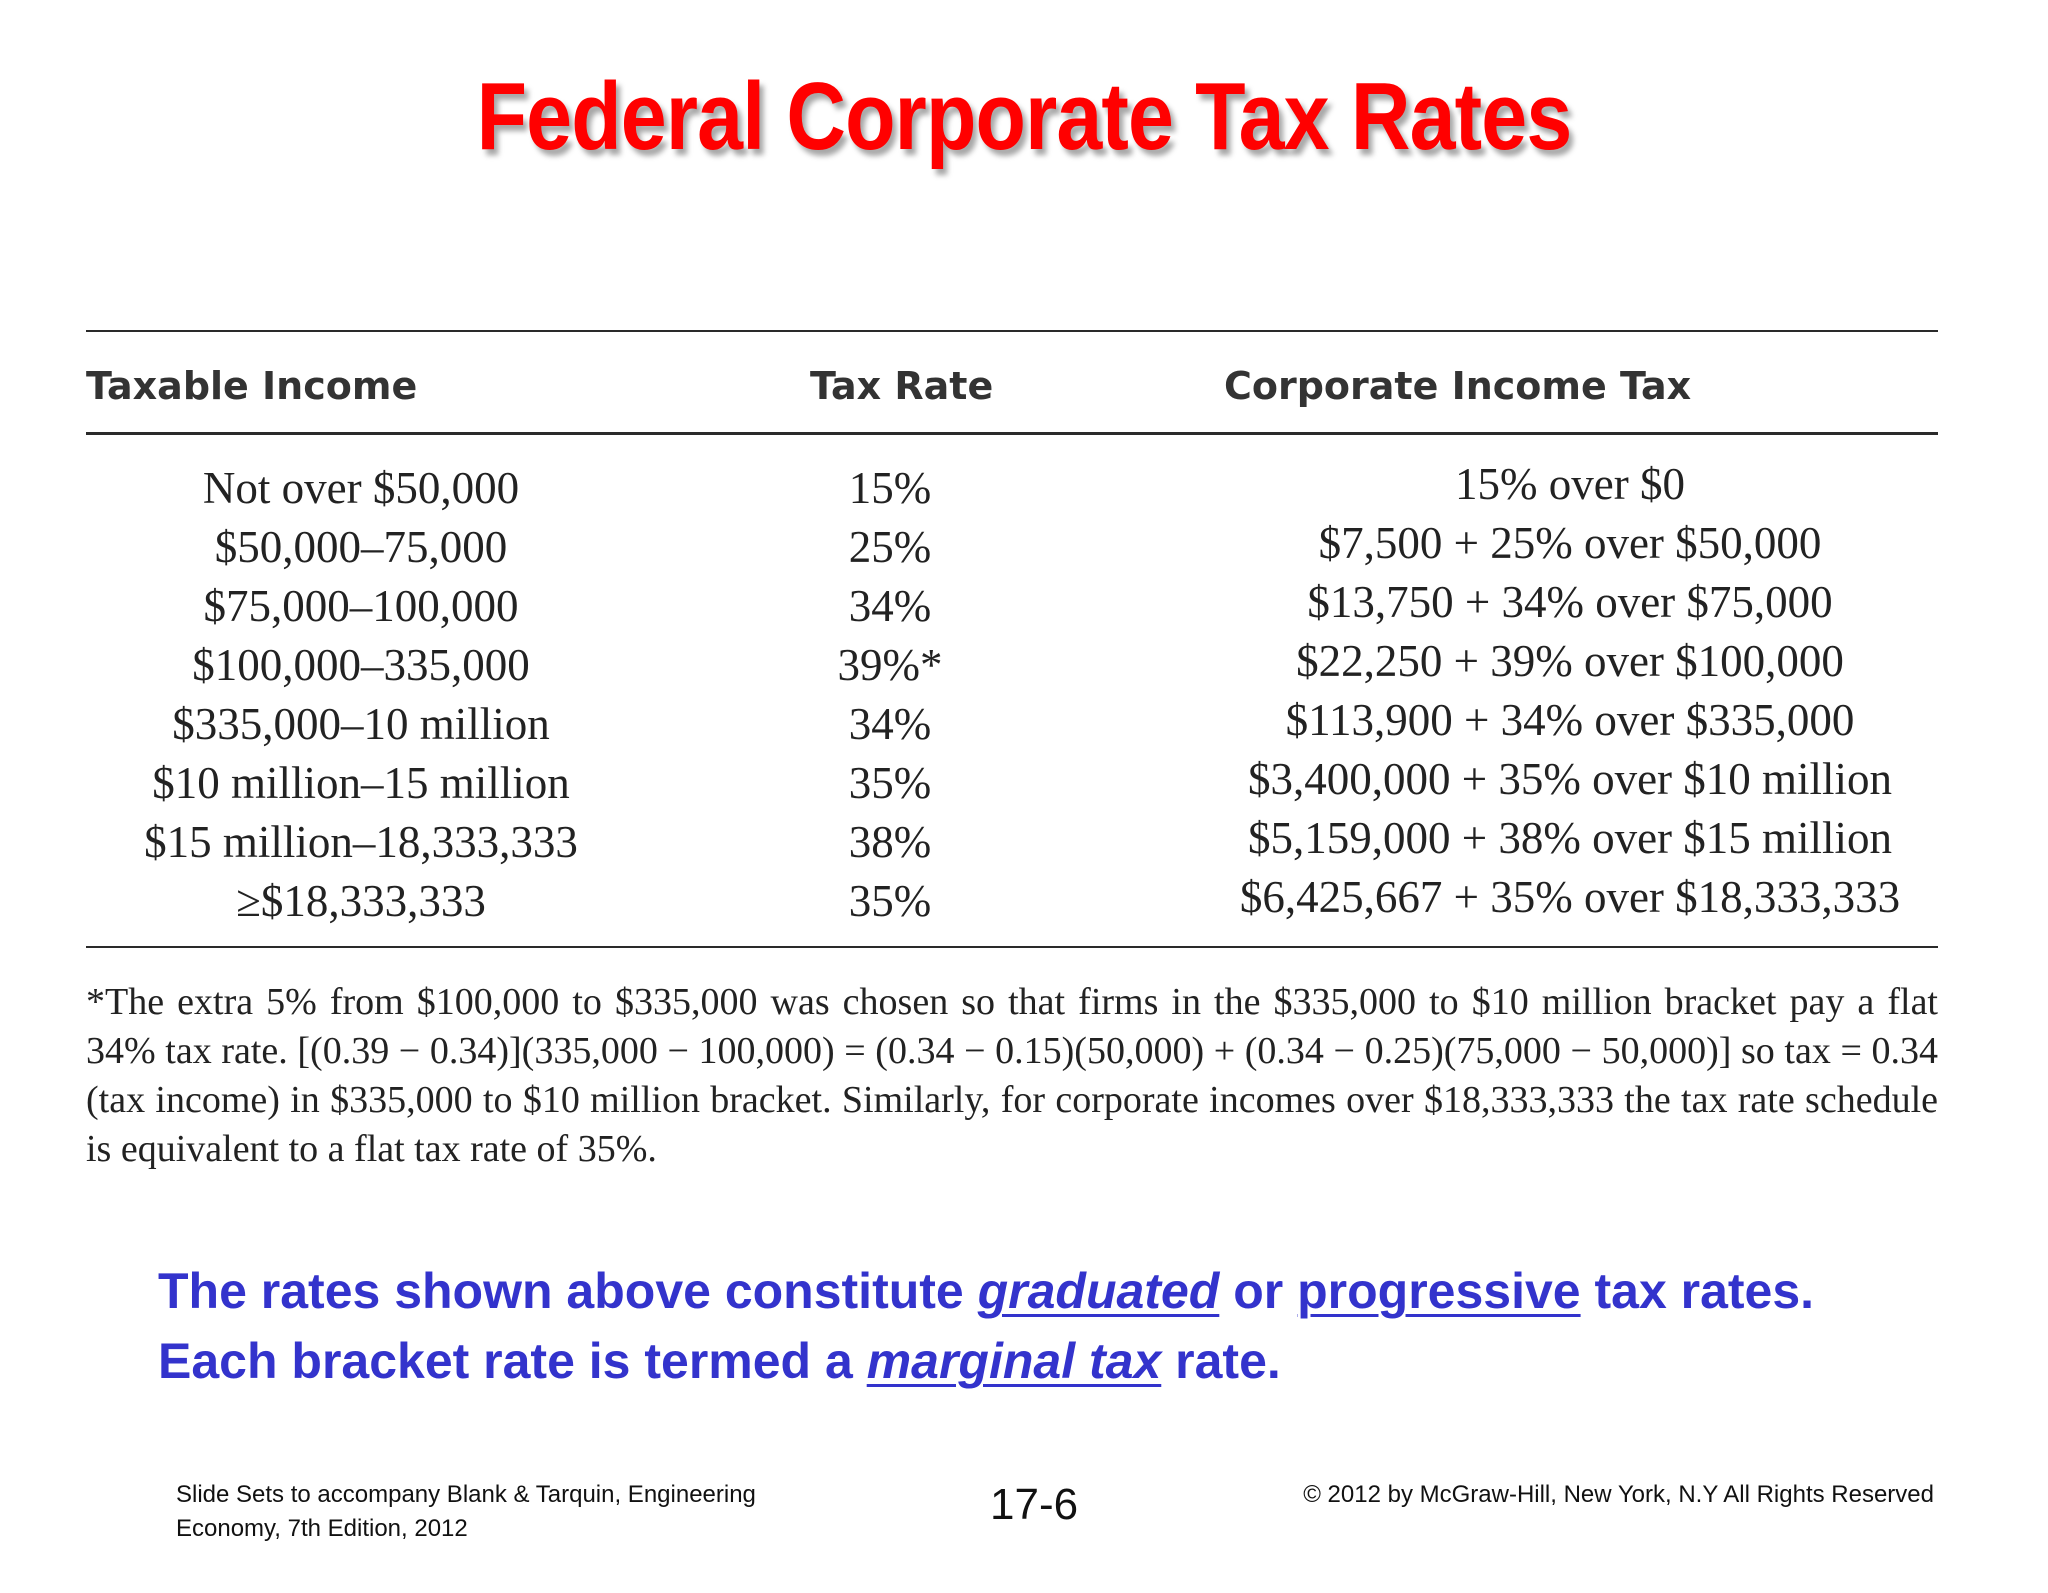 The height and width of the screenshot is (1593, 2048). Describe the element at coordinates (1458, 386) in the screenshot. I see `header-corporate-income-tax: Corporate Income Tax` at that location.